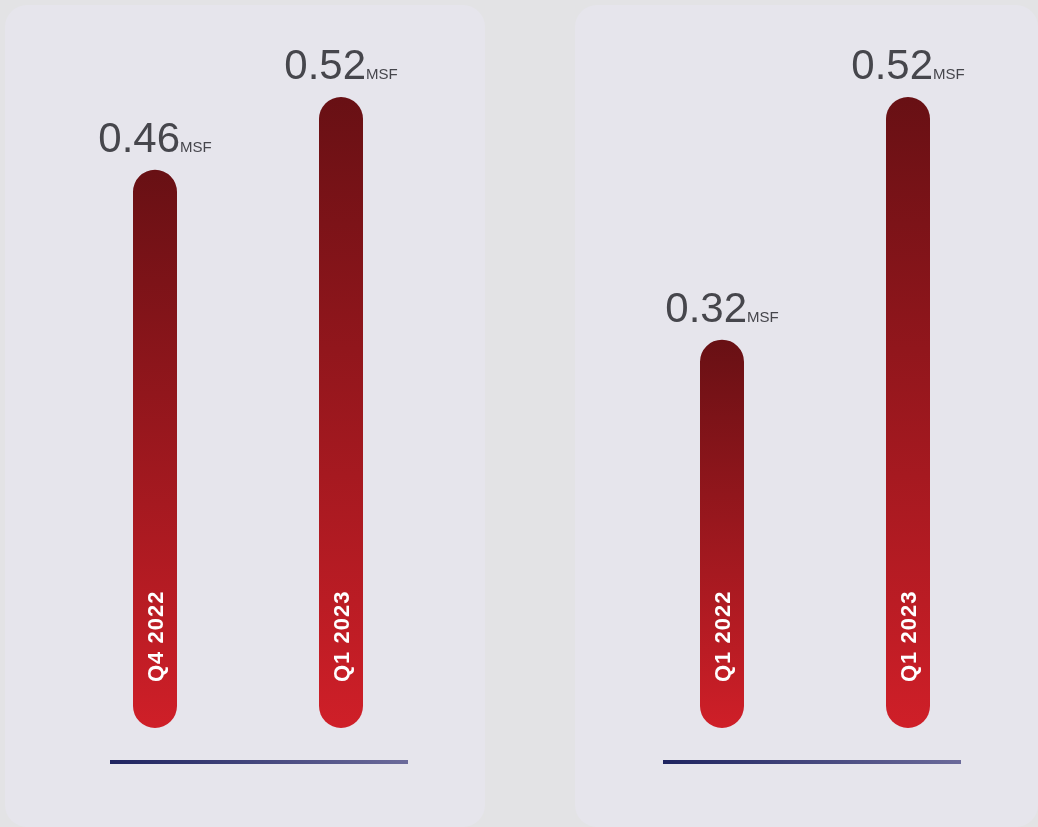 The image size is (1038, 827). I want to click on data-label: 0.32MSF, so click(722, 307).